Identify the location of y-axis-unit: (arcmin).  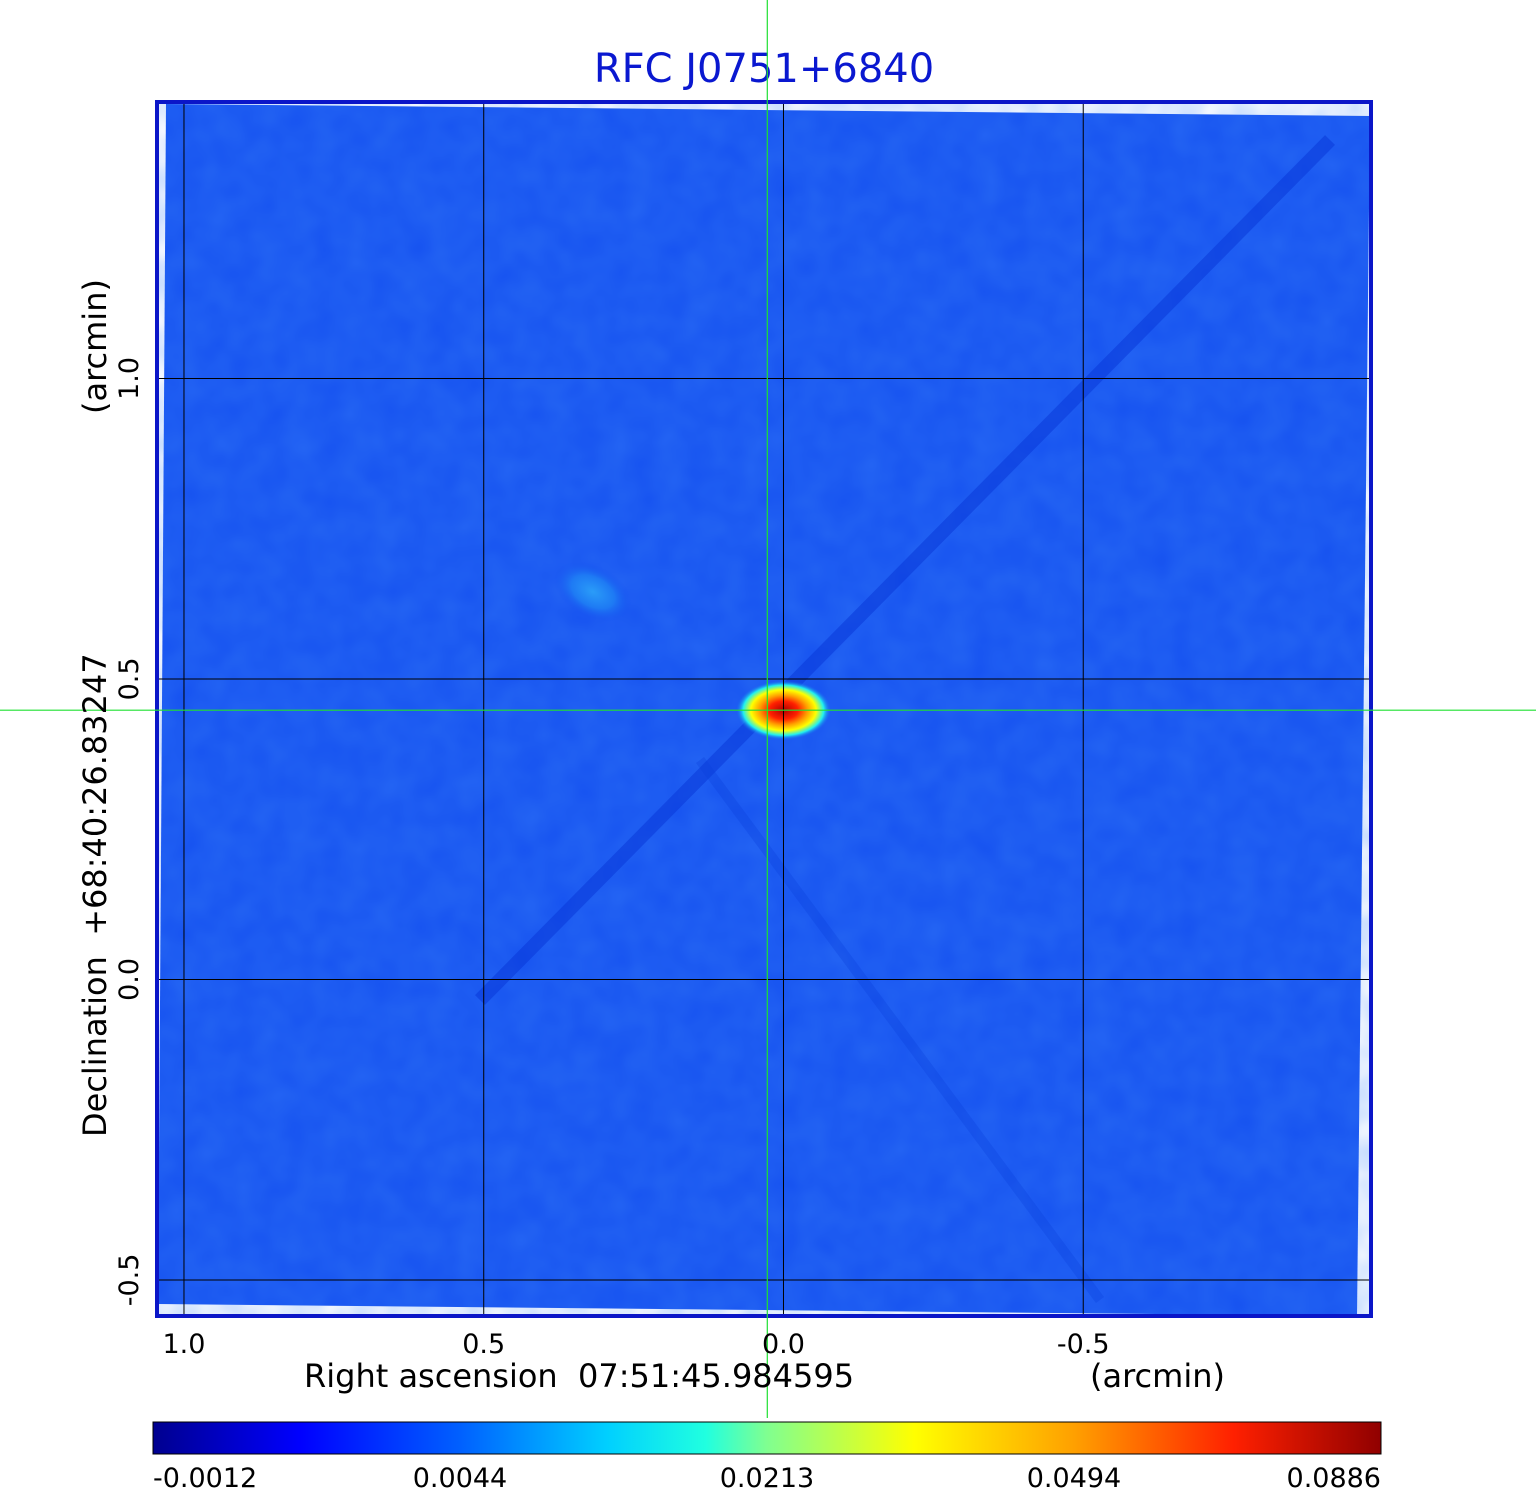
(95, 346).